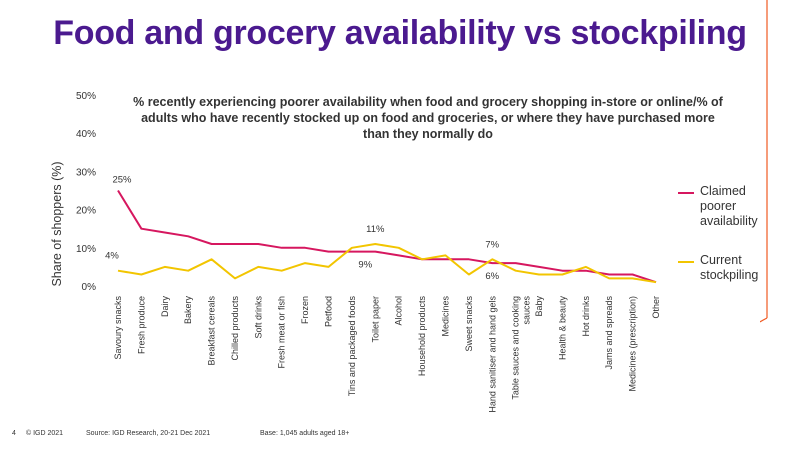  Describe the element at coordinates (365, 265) in the screenshot. I see `data-label: 9%` at that location.